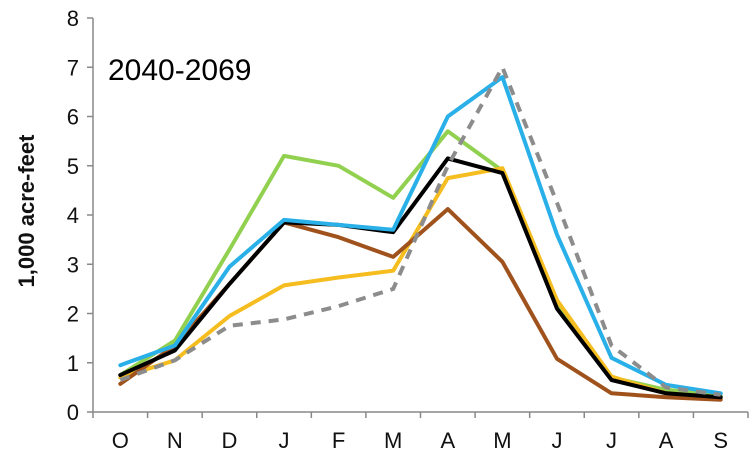  What do you see at coordinates (73, 314) in the screenshot?
I see `y-tick-label: 2` at bounding box center [73, 314].